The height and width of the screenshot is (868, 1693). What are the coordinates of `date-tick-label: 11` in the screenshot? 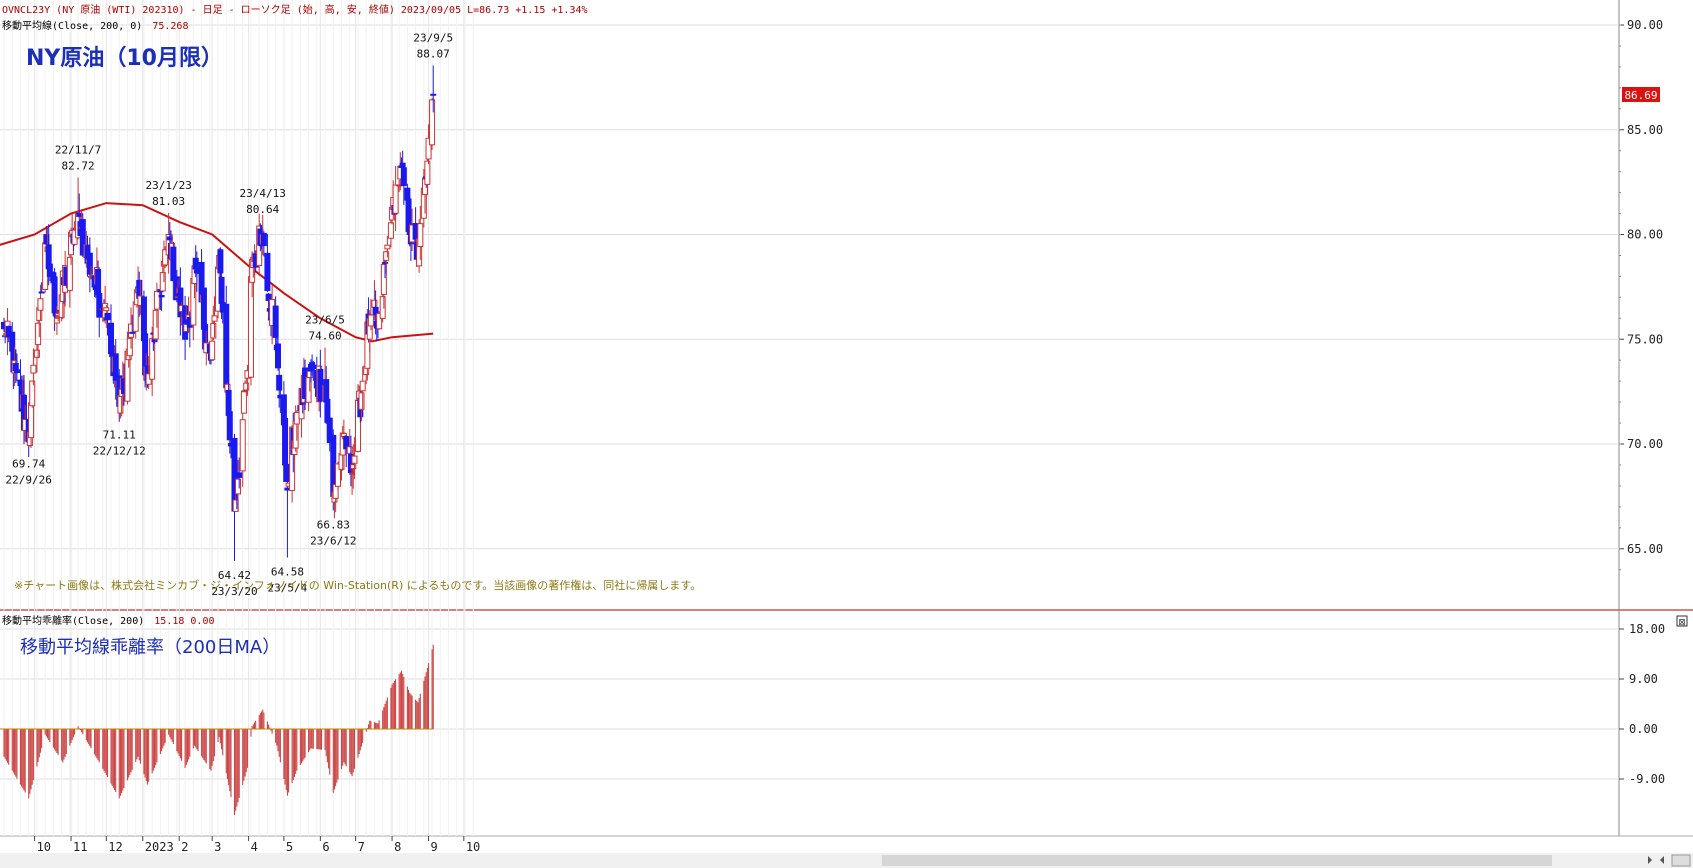 It's located at (80, 847).